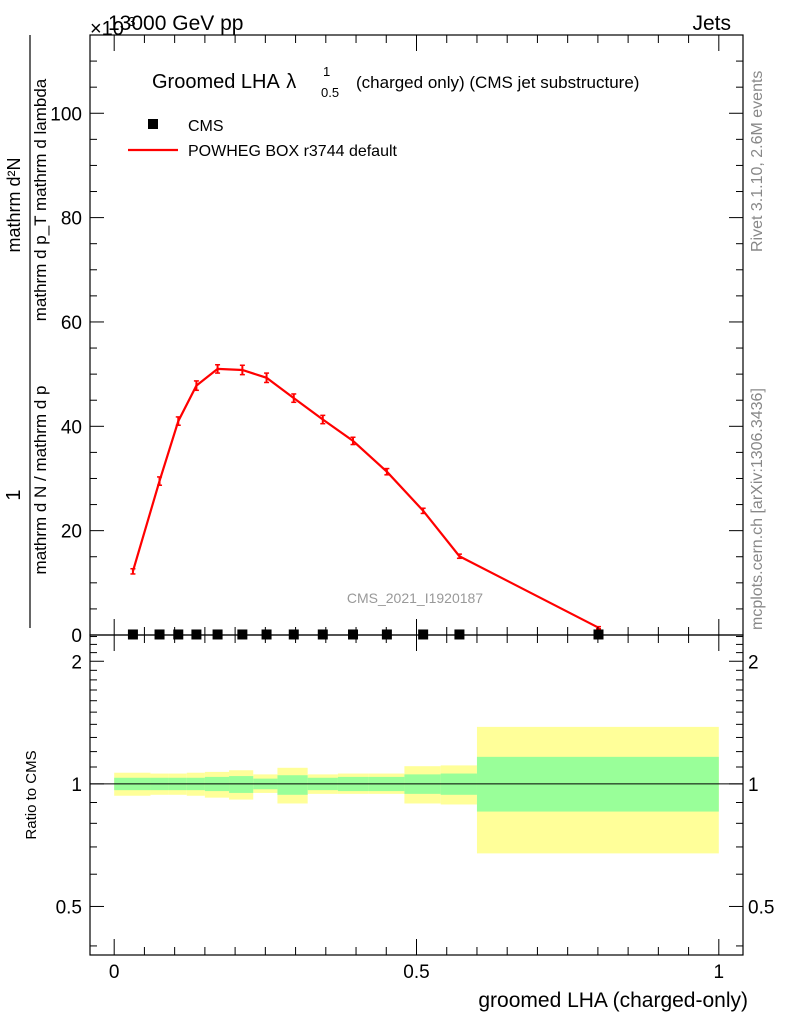 Image resolution: width=786 pixels, height=1024 pixels. I want to click on ratio-y-tick-label-right: 0.5, so click(761, 907).